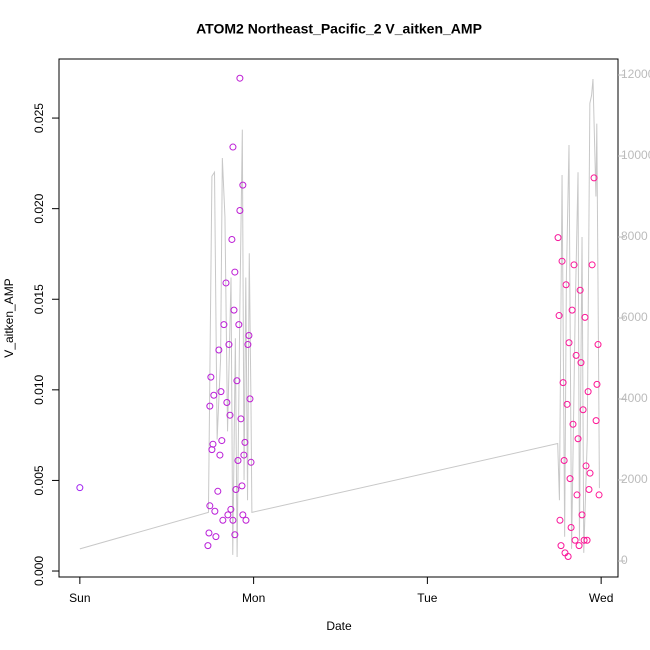  I want to click on chart-title: ATOM2 Northeast_Pacific_2 V_aitken_AMP, so click(339, 29).